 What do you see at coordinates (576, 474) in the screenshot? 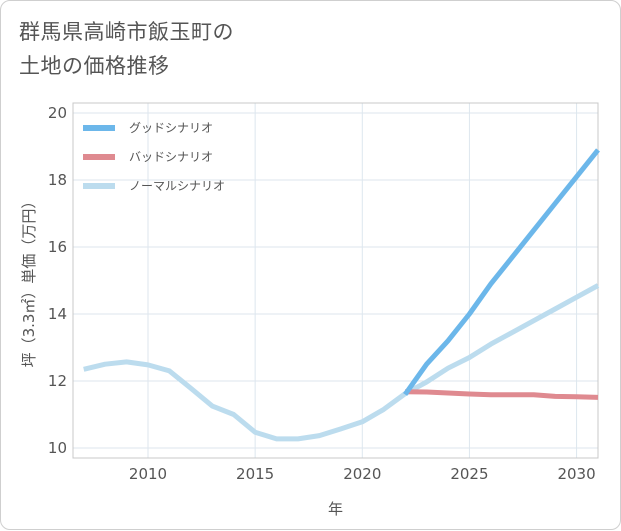
I see `x-tick-label: 2030` at bounding box center [576, 474].